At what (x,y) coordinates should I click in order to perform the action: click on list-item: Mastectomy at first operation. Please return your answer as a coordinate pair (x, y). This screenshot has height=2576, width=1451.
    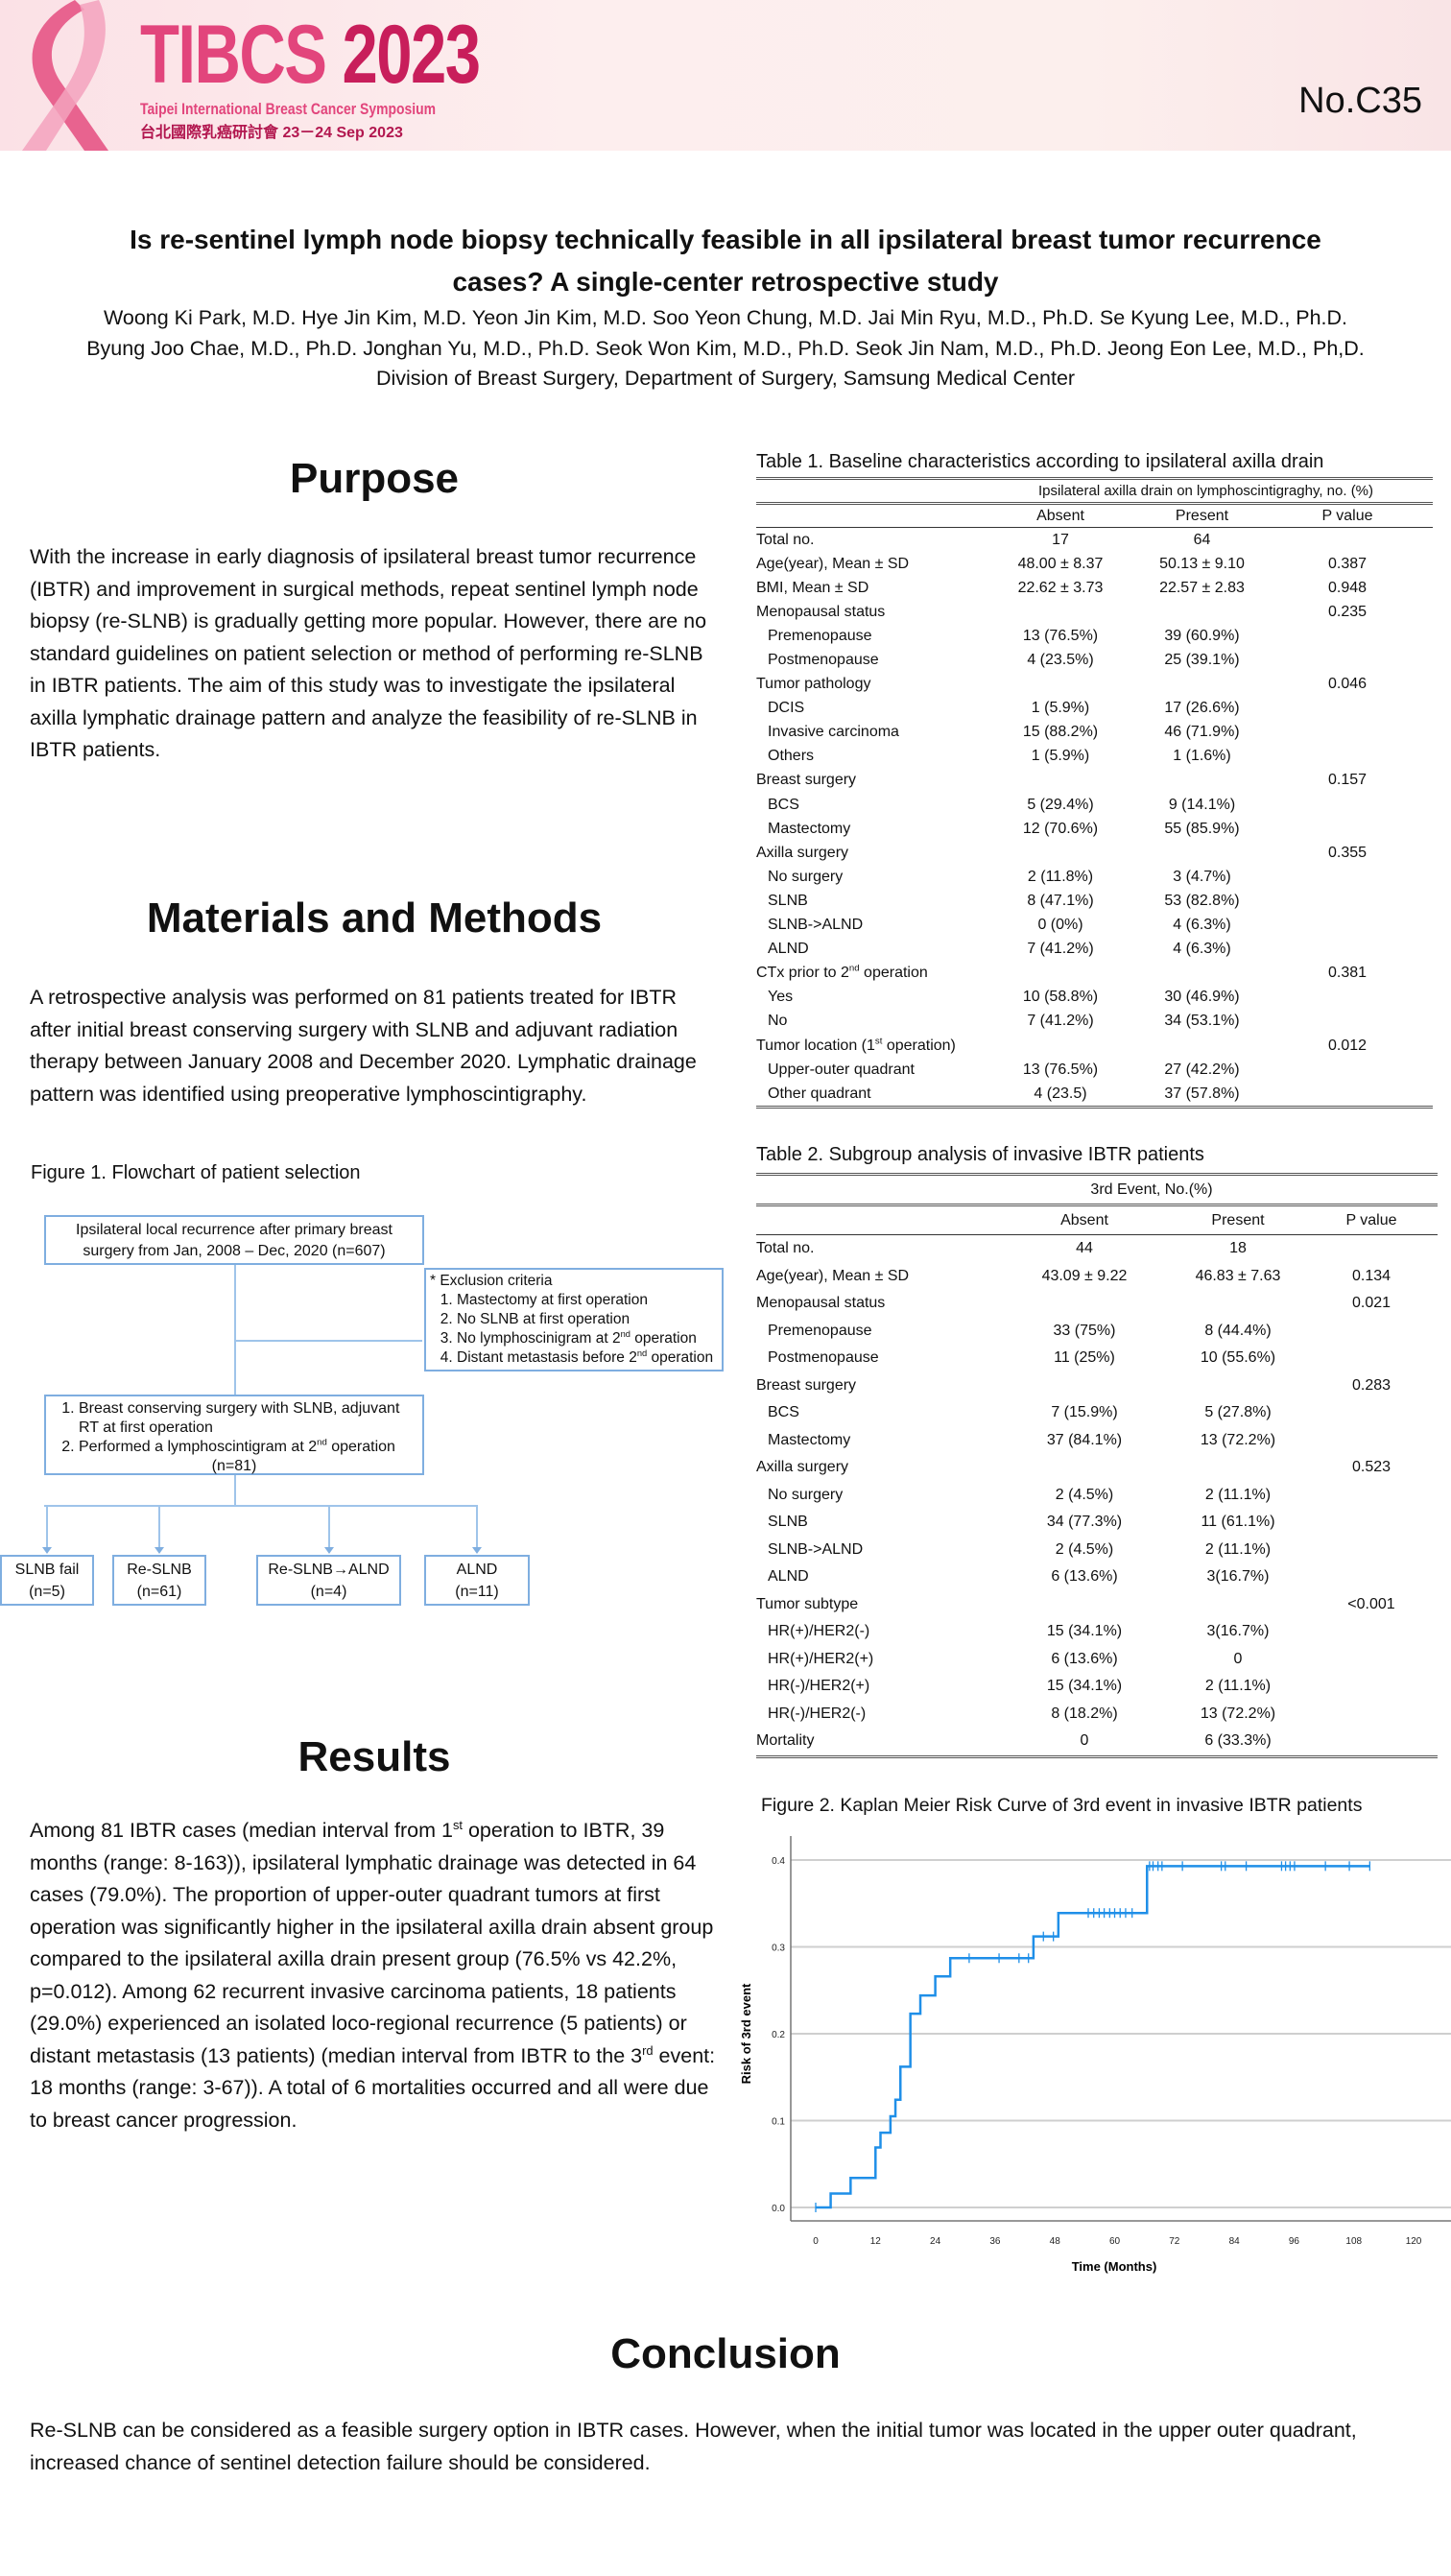
    Looking at the image, I should click on (587, 1300).